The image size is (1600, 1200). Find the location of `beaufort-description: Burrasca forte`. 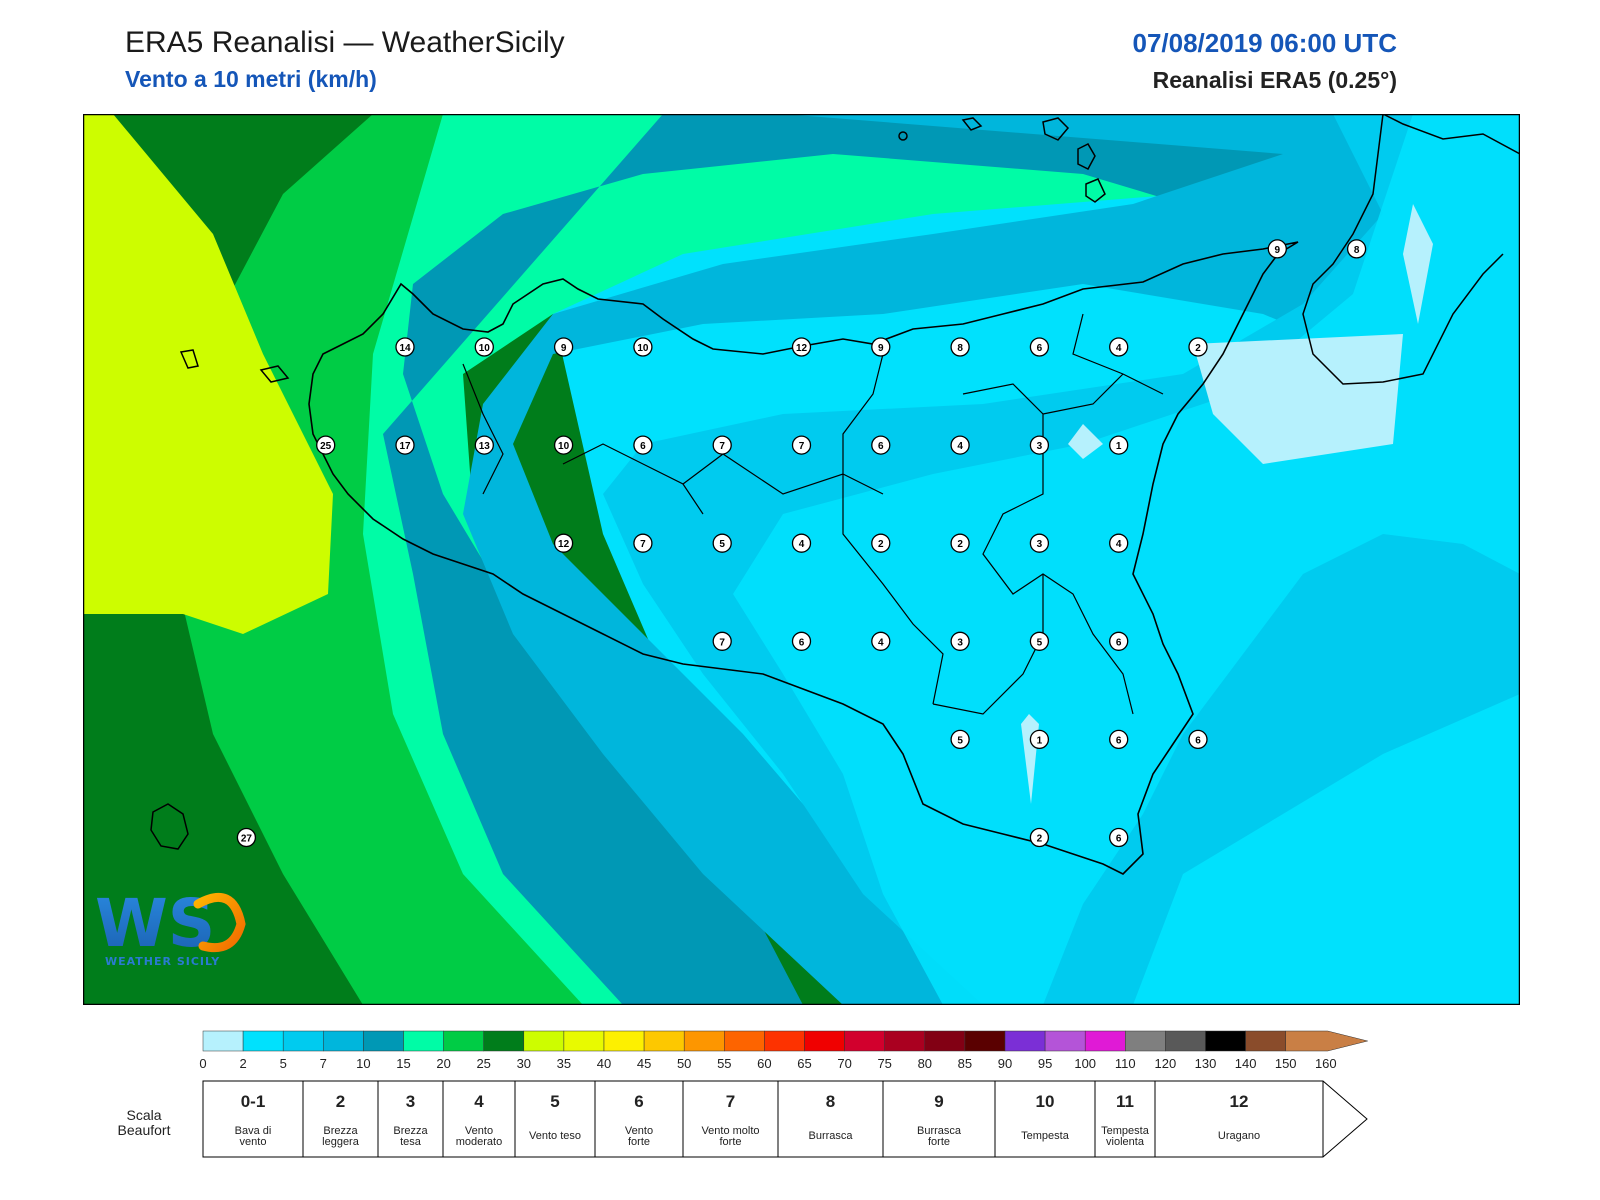

beaufort-description: Burrasca forte is located at coordinates (939, 1136).